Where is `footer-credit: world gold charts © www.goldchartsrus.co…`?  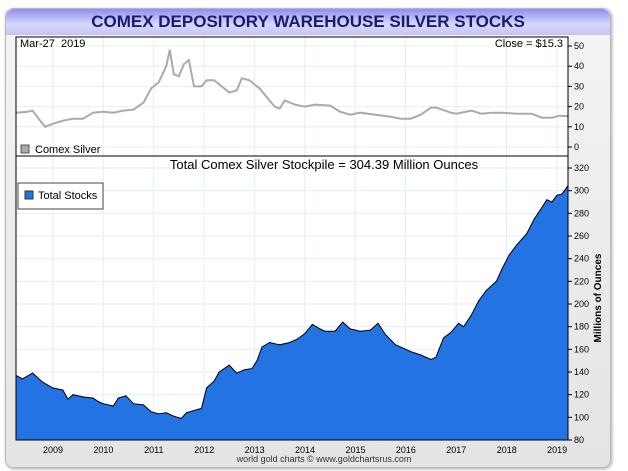 footer-credit: world gold charts © www.goldchartsrus.co… is located at coordinates (324, 459).